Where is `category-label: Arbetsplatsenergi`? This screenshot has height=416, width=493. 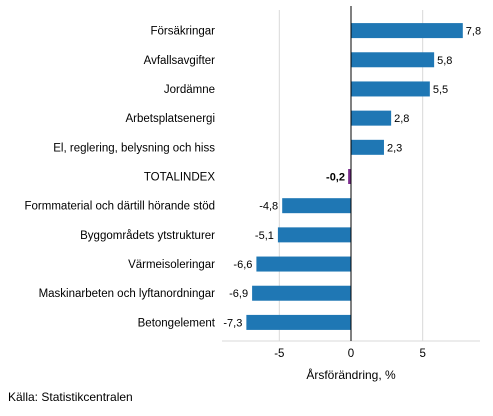 category-label: Arbetsplatsenergi is located at coordinates (171, 119).